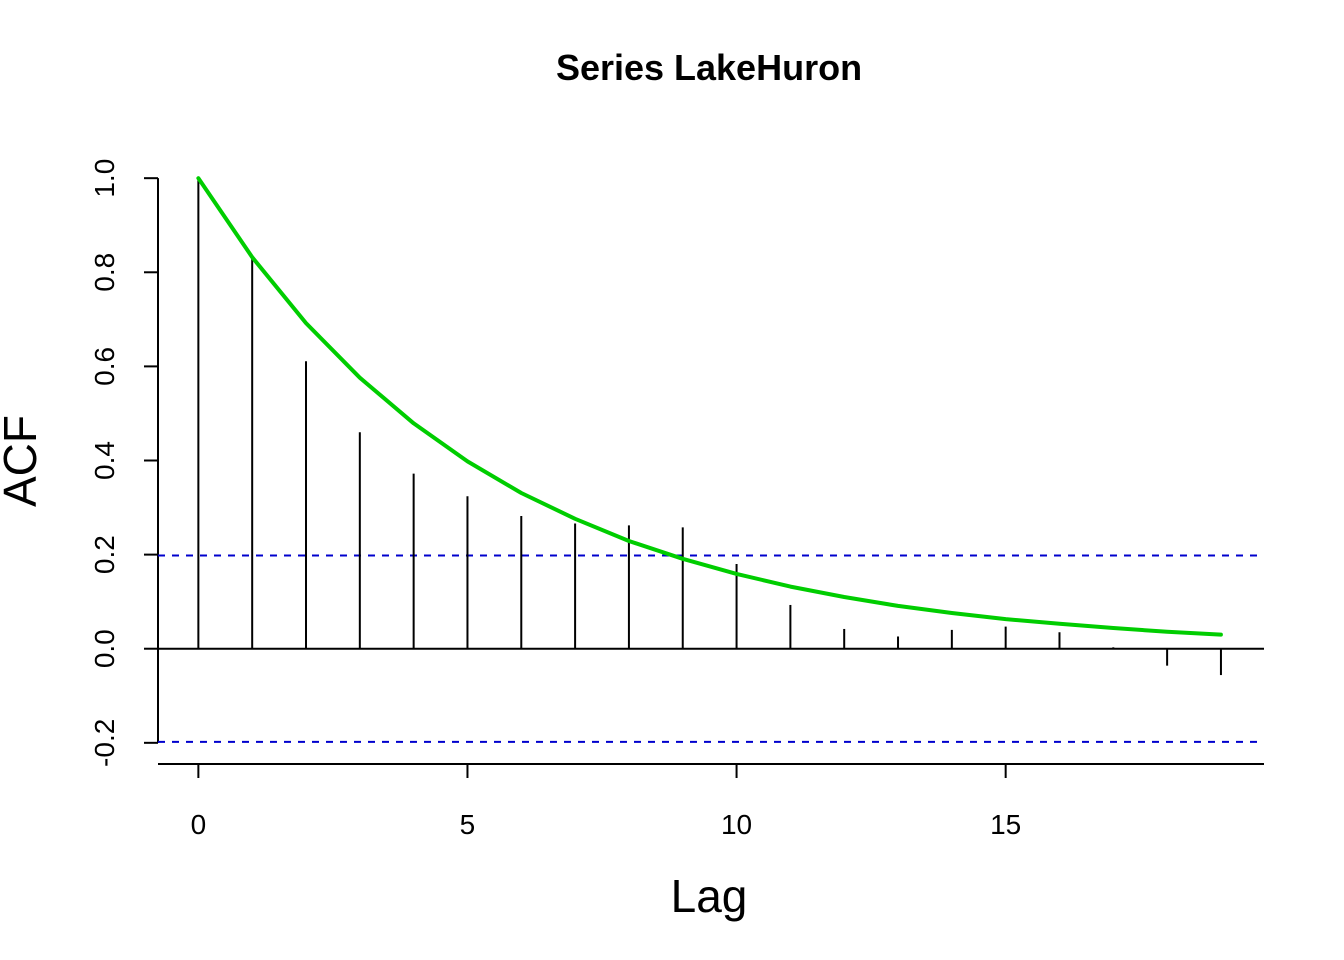 This screenshot has height=960, width=1344. What do you see at coordinates (104, 272) in the screenshot?
I see `y-tick-label: 0.8` at bounding box center [104, 272].